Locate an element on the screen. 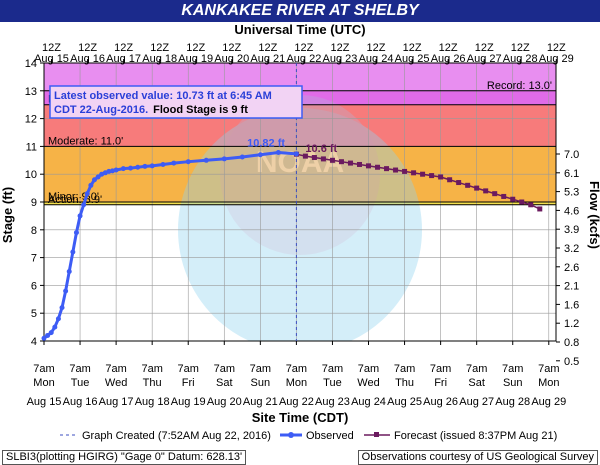 This screenshot has width=600, height=465. annotation-flood-stage: Flood Stage is 9 ft is located at coordinates (200, 110).